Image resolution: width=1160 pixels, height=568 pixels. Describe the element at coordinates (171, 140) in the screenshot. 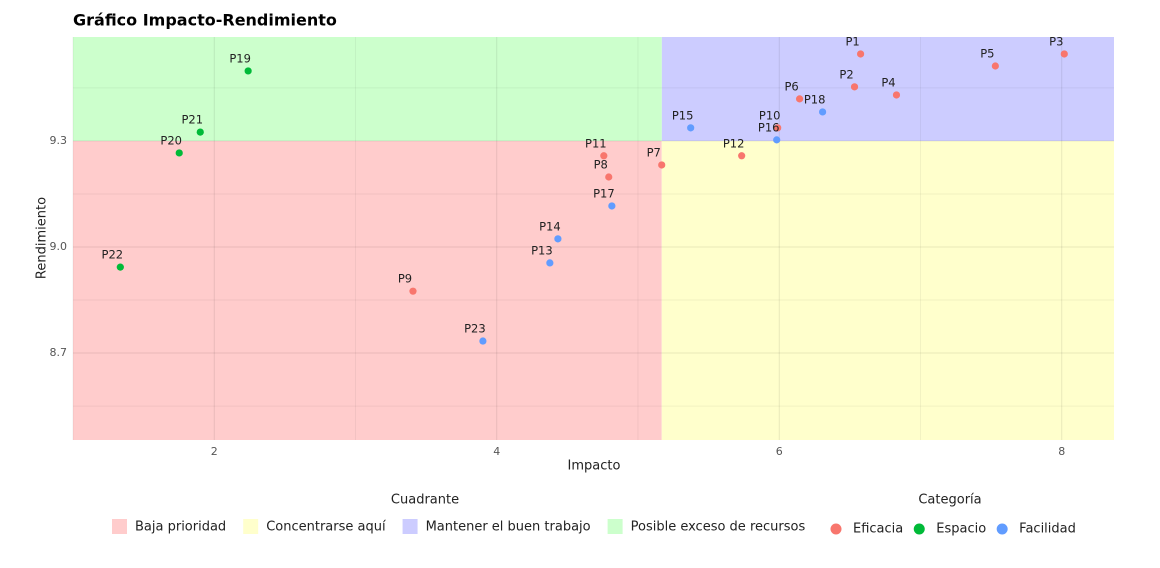

I see `point-label: P20` at that location.